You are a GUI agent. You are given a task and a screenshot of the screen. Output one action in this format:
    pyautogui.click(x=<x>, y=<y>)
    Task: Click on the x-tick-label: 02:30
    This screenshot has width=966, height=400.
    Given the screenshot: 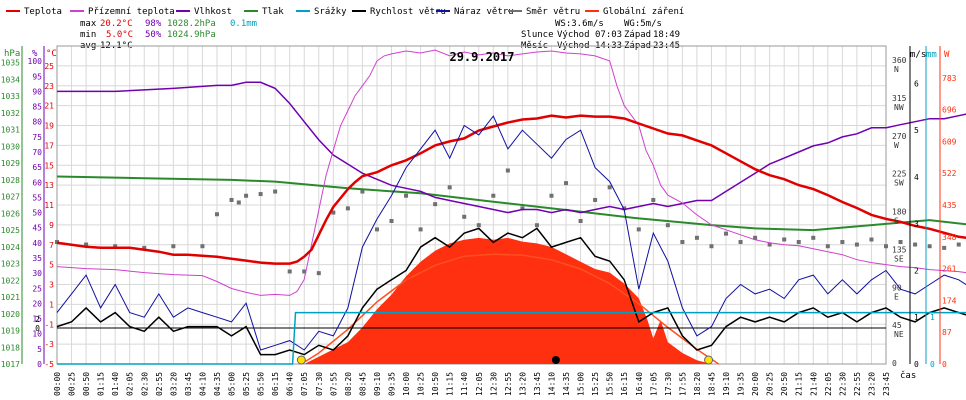 What is the action you would take?
    pyautogui.click(x=144, y=384)
    